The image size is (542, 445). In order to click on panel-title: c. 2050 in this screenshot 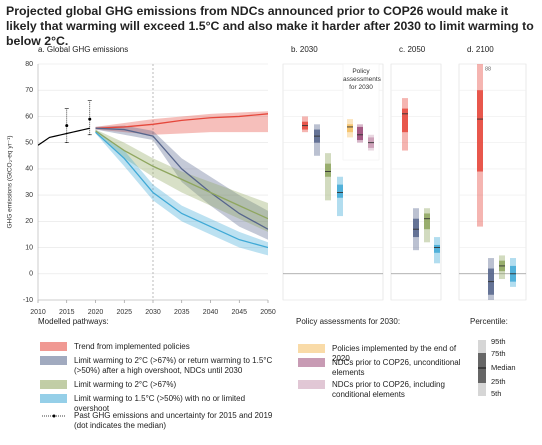, I will do `click(412, 49)`.